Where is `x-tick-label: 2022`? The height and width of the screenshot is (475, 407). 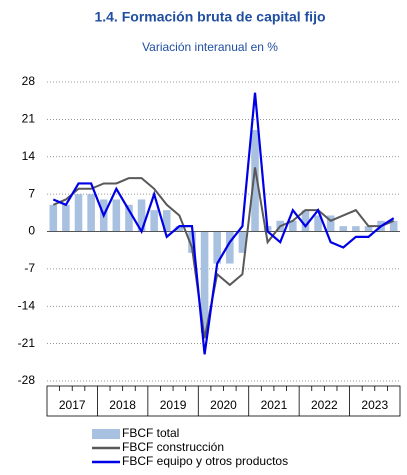
x-tick-label: 2022 is located at coordinates (324, 405).